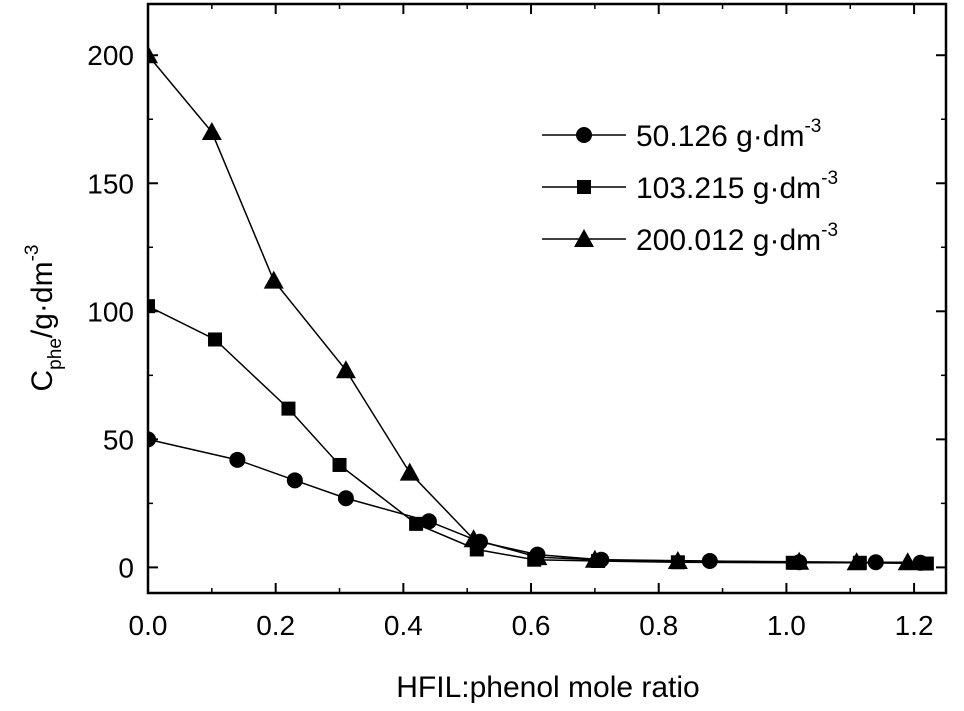 This screenshot has height=711, width=964. What do you see at coordinates (728, 188) in the screenshot?
I see `legend-label-main: 103.215 g·dm` at bounding box center [728, 188].